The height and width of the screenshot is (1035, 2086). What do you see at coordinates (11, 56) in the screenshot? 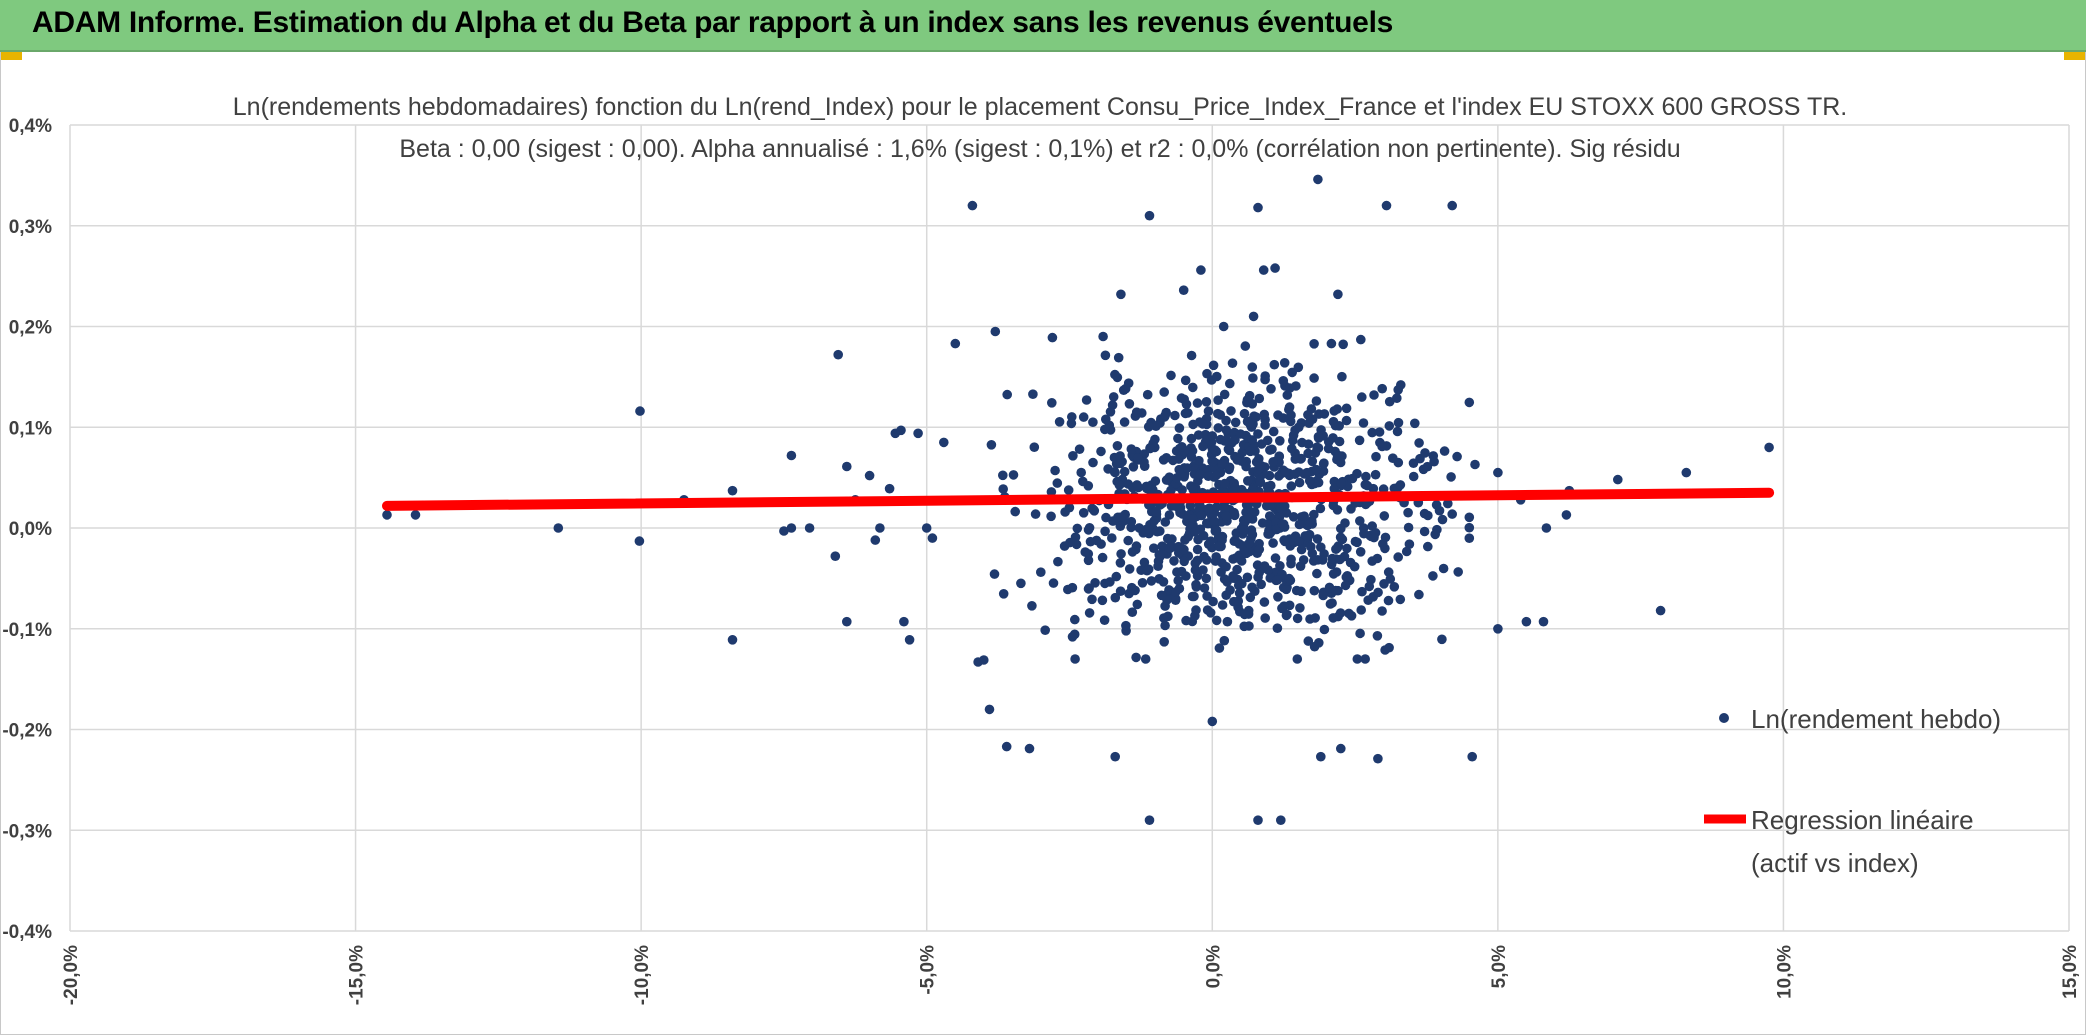
I see `corner-marker-left` at bounding box center [11, 56].